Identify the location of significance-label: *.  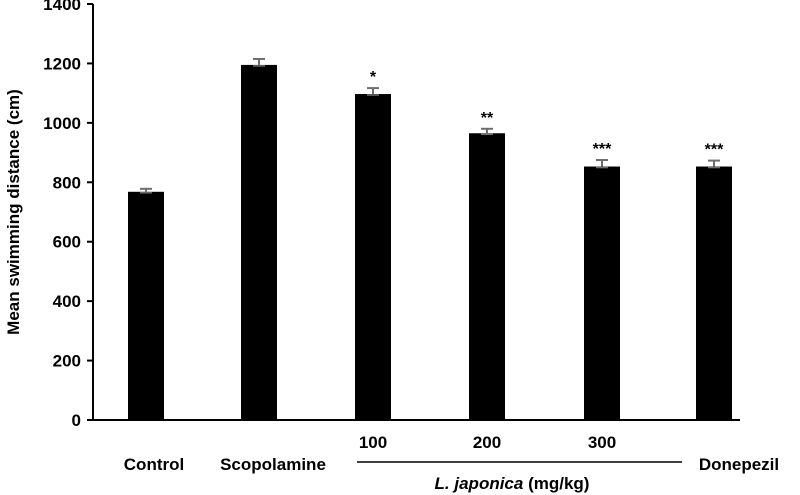
(373, 77).